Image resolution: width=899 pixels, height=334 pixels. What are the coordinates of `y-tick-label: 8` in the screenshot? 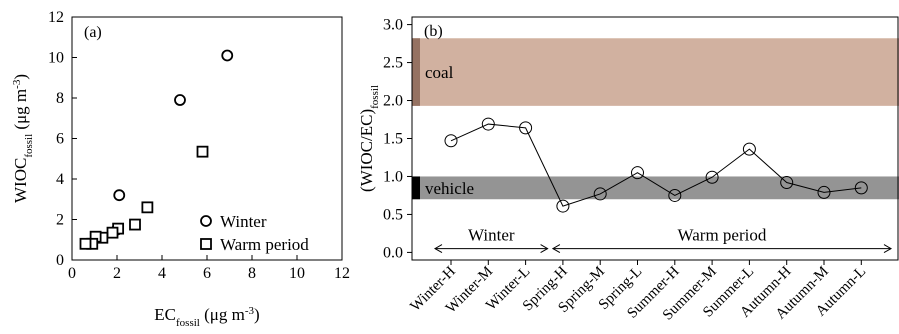 It's located at (60, 98).